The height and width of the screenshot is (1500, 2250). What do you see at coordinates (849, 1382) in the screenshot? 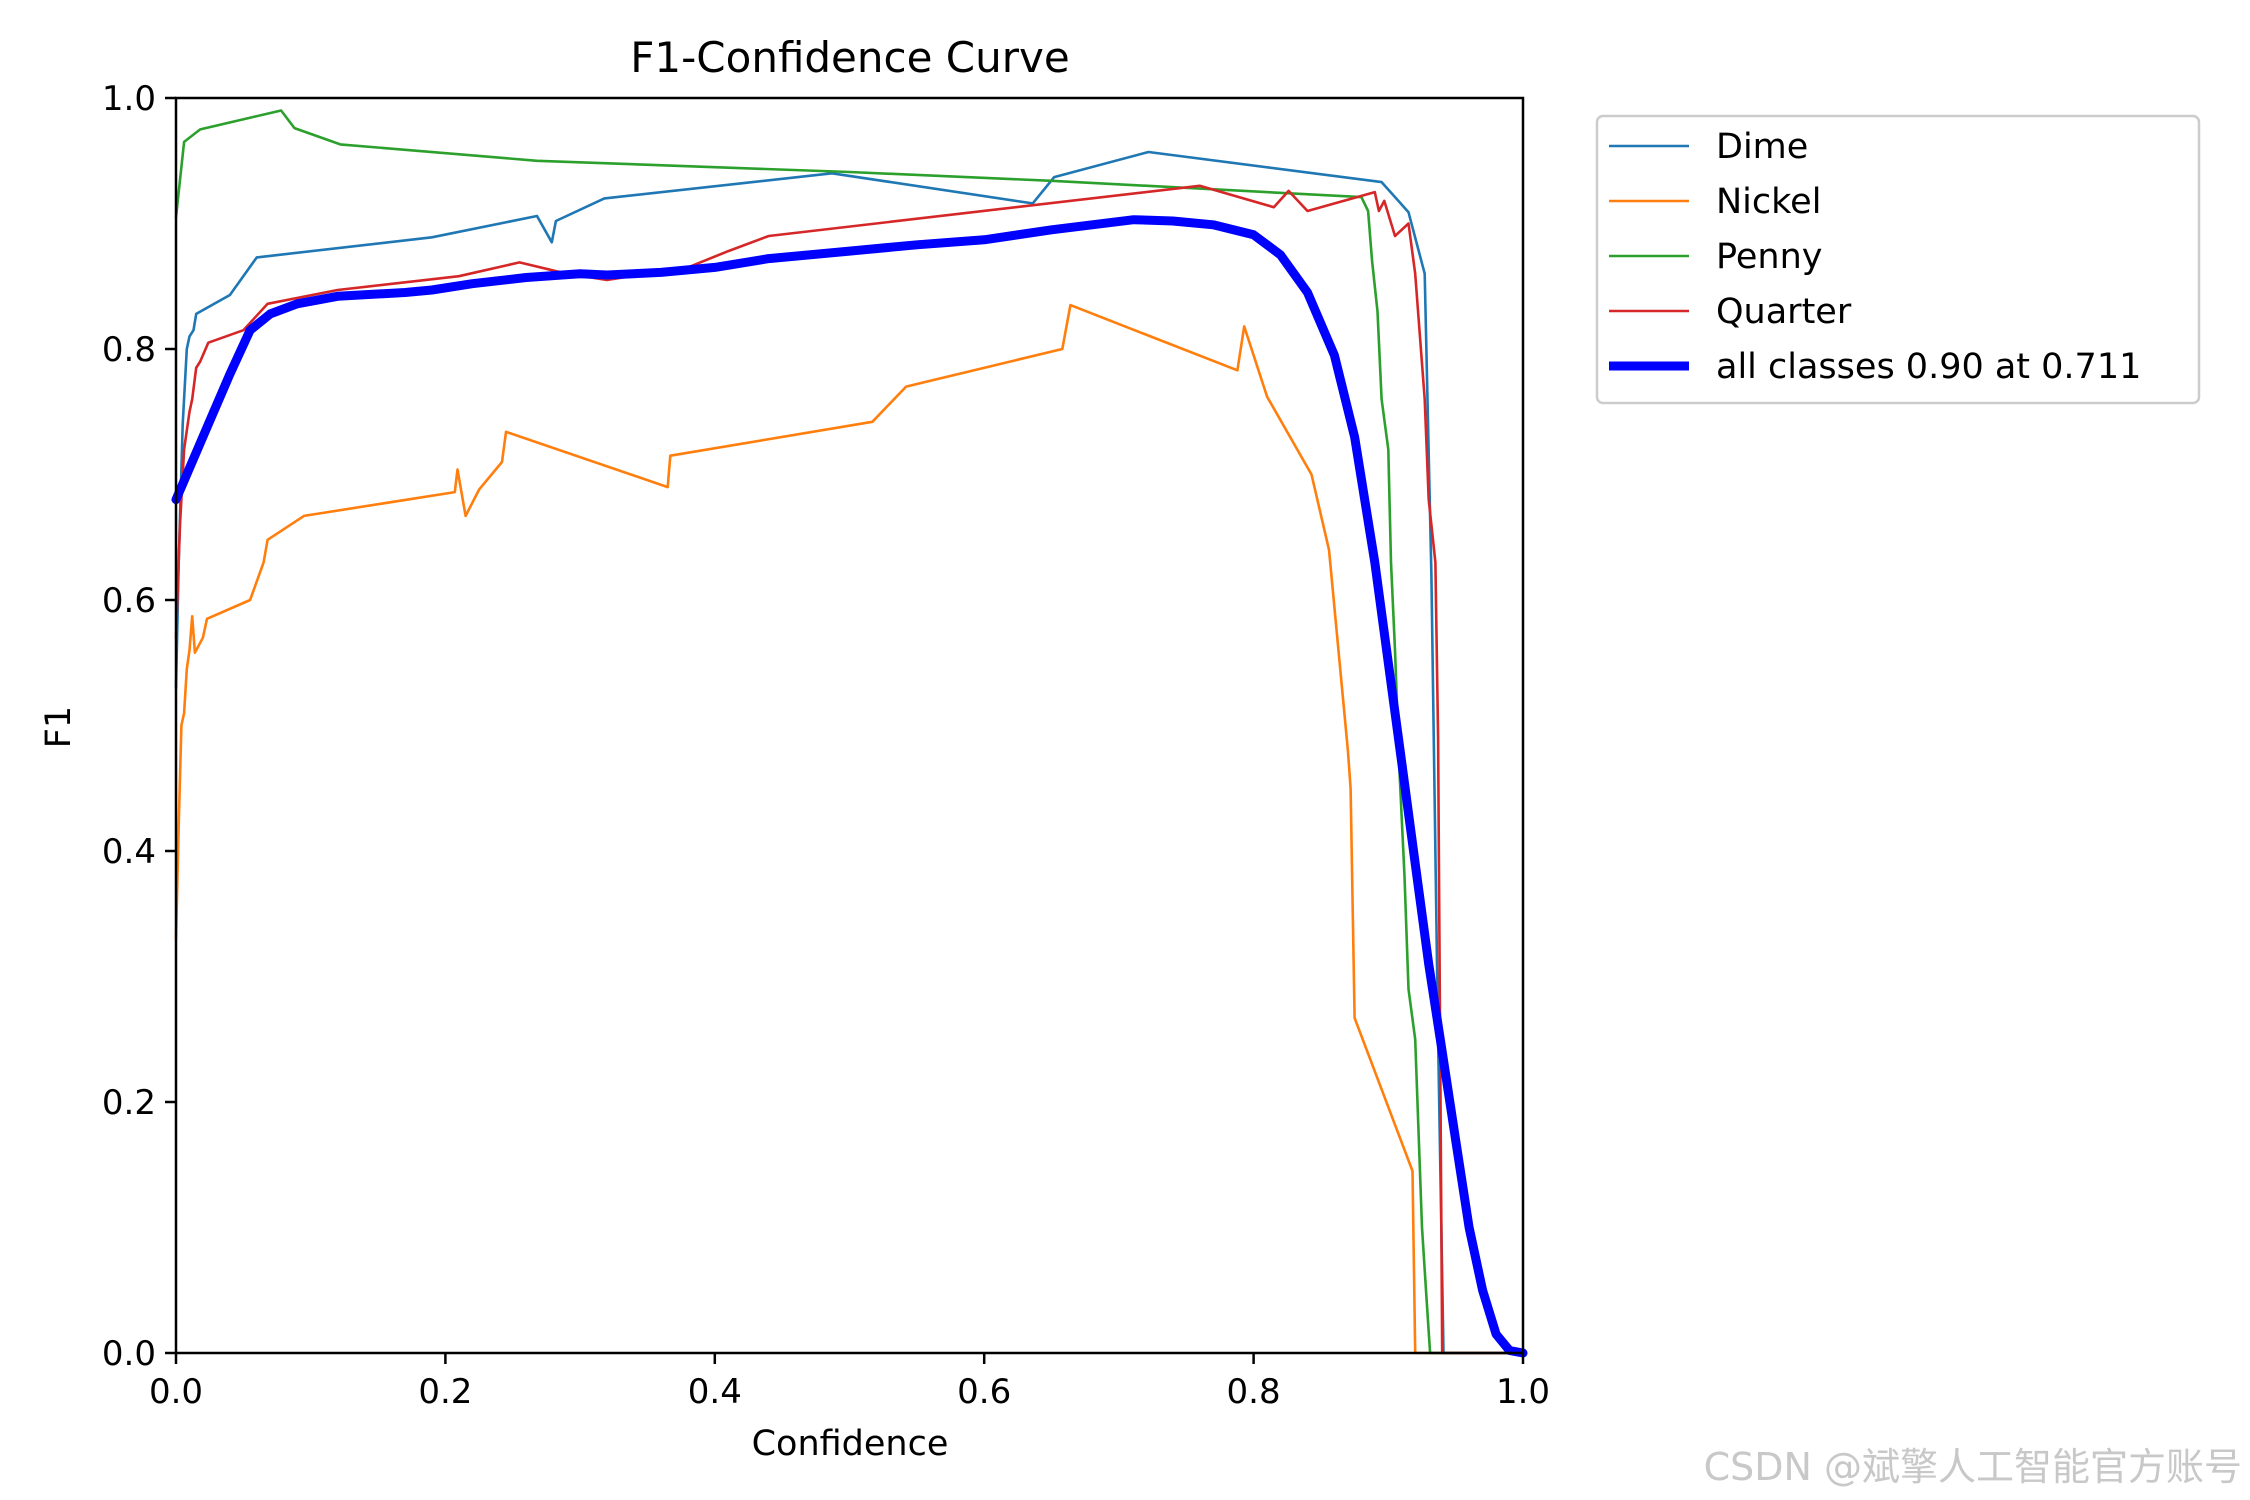
I see `x-axis-ticks: 0.0 0.2 0.4 0.6 0.8 1.0` at bounding box center [849, 1382].